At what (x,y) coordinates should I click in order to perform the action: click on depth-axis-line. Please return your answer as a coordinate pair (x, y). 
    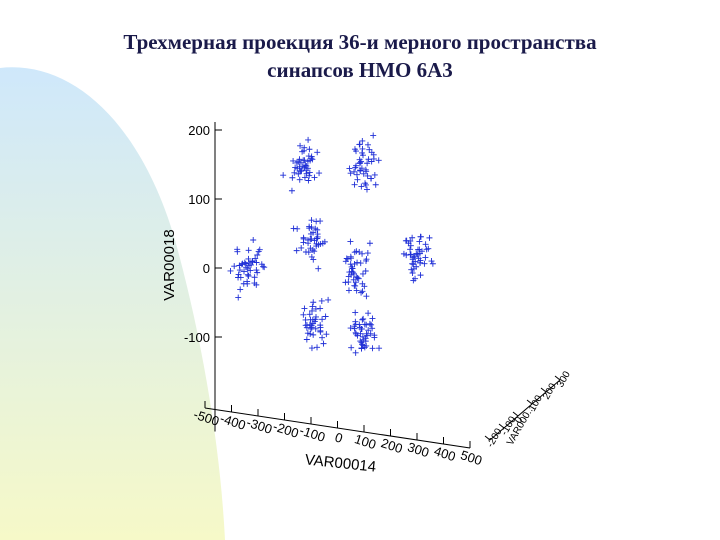
    Looking at the image, I should click on (525, 410).